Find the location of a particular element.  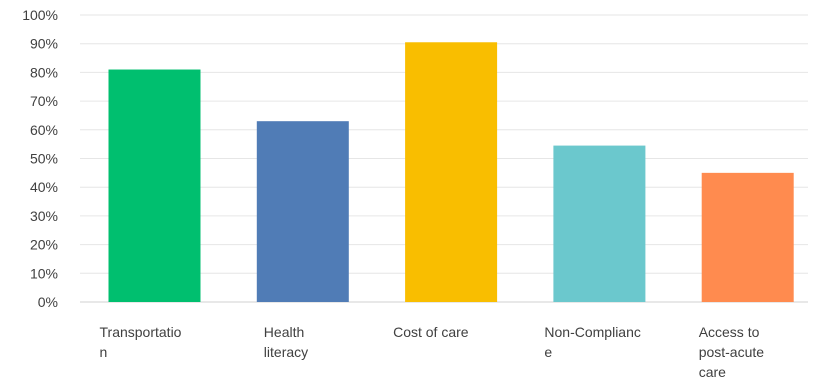

y-tick-label: 20% is located at coordinates (44, 245).